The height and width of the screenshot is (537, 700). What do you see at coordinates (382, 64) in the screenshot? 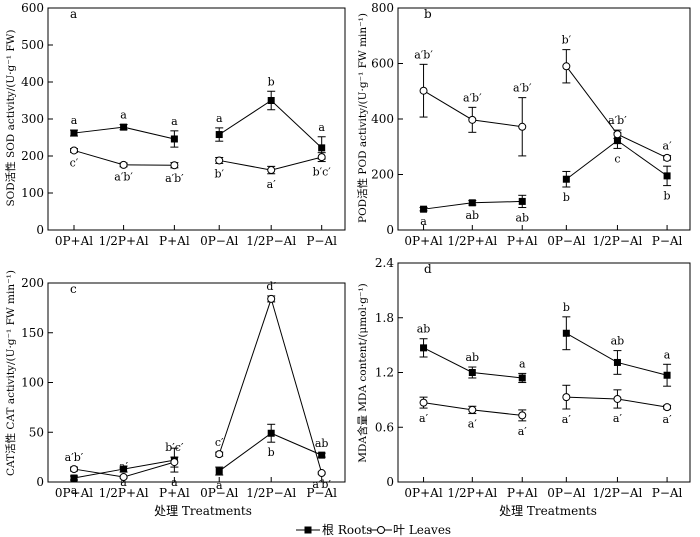
I see `panel-pod-ytick-label: 600` at bounding box center [382, 64].